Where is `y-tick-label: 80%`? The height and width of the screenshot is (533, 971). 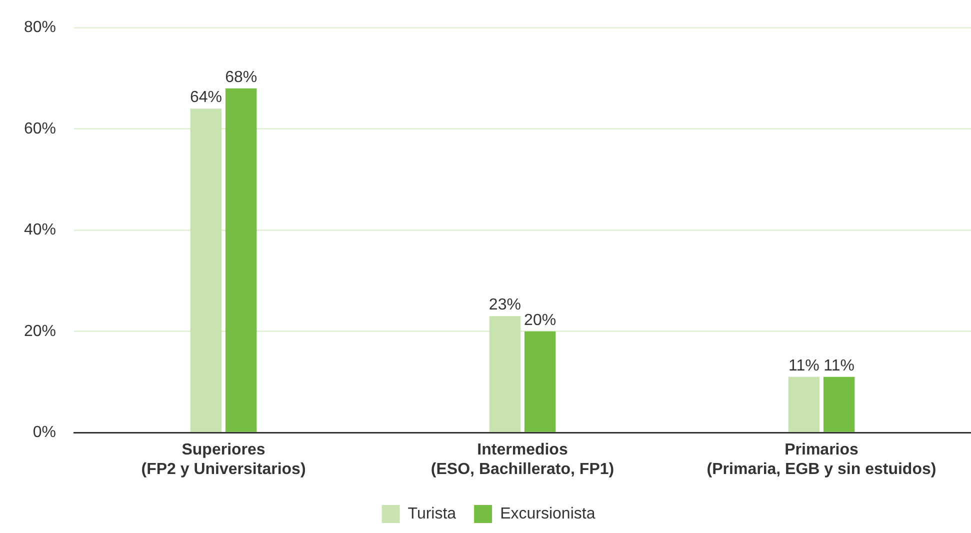 y-tick-label: 80% is located at coordinates (40, 27).